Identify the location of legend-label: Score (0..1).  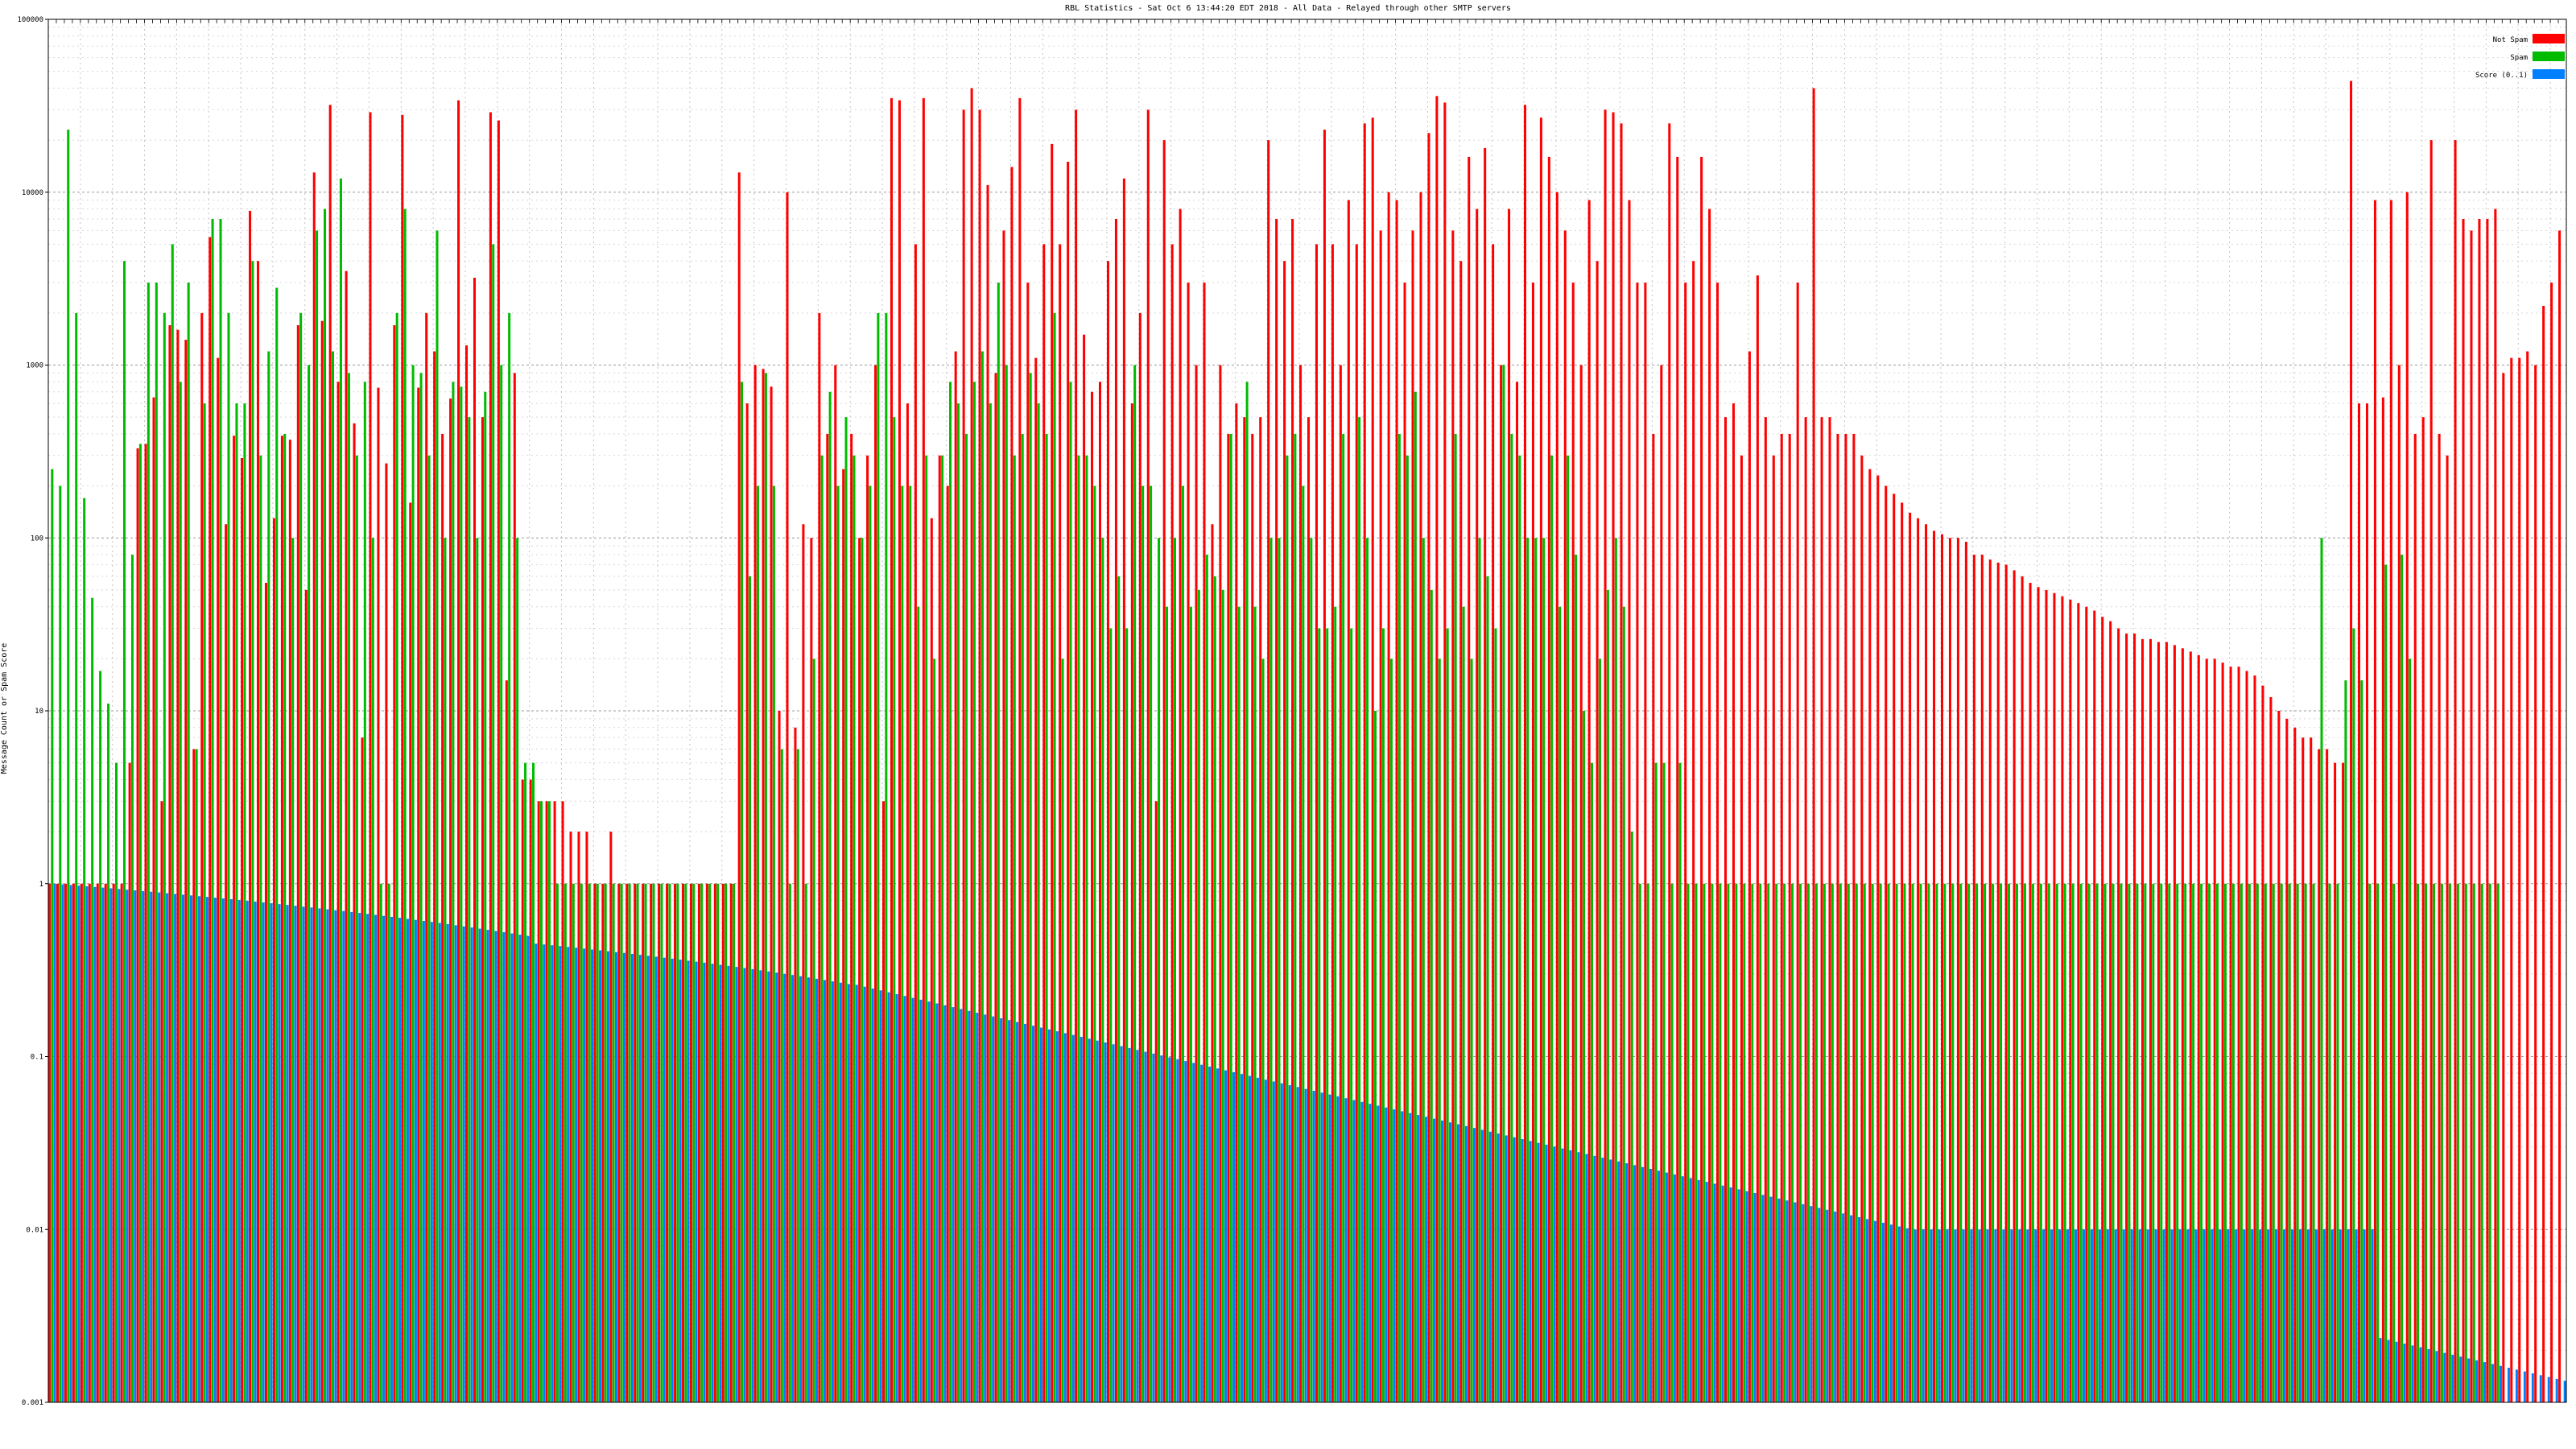
(2501, 76).